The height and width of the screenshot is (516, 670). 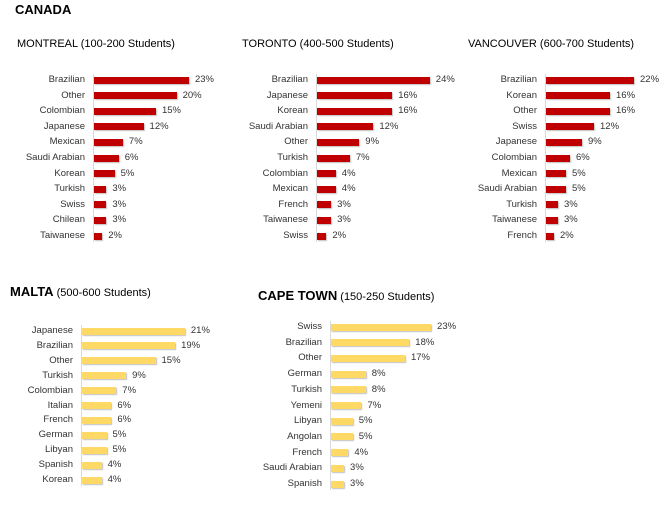 What do you see at coordinates (346, 295) in the screenshot?
I see `chart-title: CAPE TOWN (150-250 Students)` at bounding box center [346, 295].